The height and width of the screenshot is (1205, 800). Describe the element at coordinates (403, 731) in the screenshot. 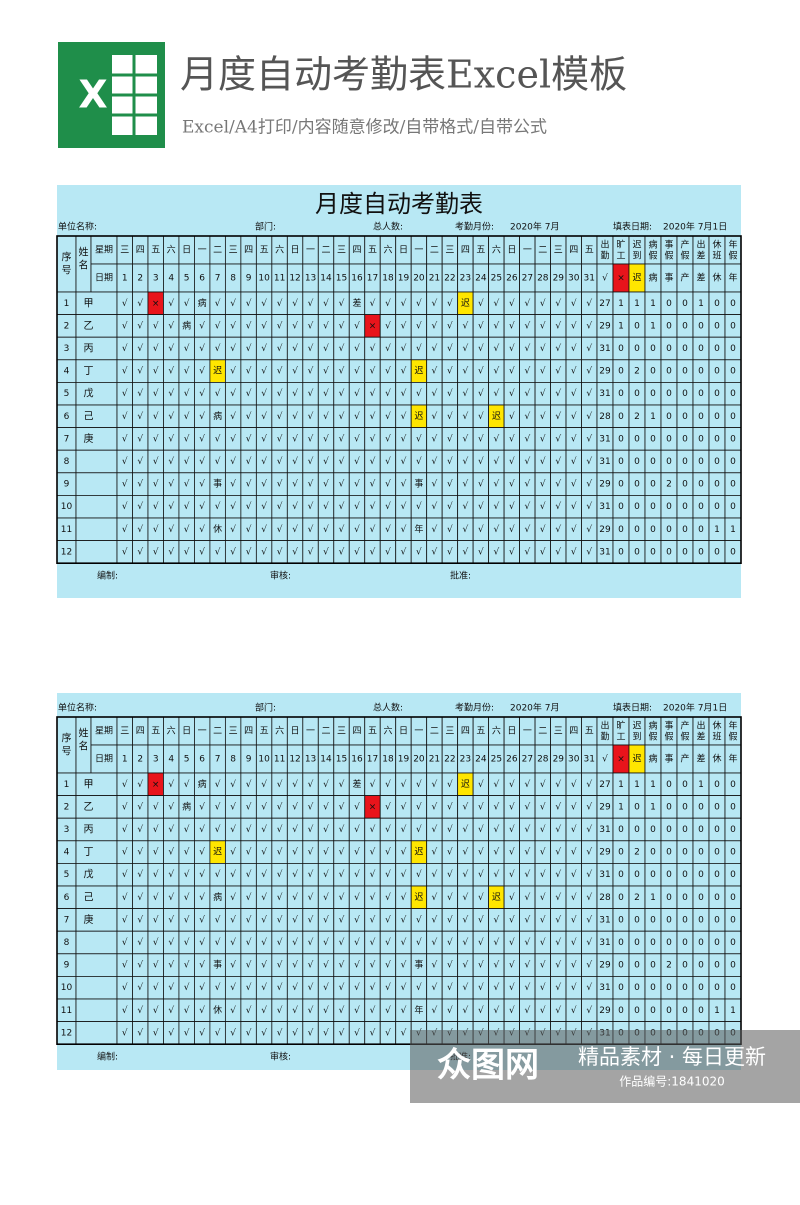

I see `weekday: 日` at that location.